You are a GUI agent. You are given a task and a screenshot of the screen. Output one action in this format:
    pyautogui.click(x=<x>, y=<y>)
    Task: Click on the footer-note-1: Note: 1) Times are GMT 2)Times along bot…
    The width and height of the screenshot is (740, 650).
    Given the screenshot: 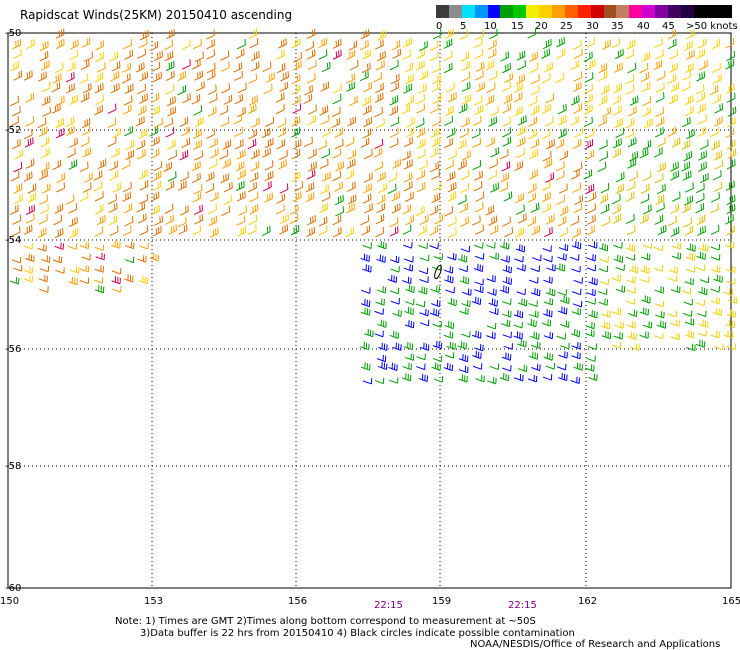 What is the action you would take?
    pyautogui.click(x=325, y=621)
    